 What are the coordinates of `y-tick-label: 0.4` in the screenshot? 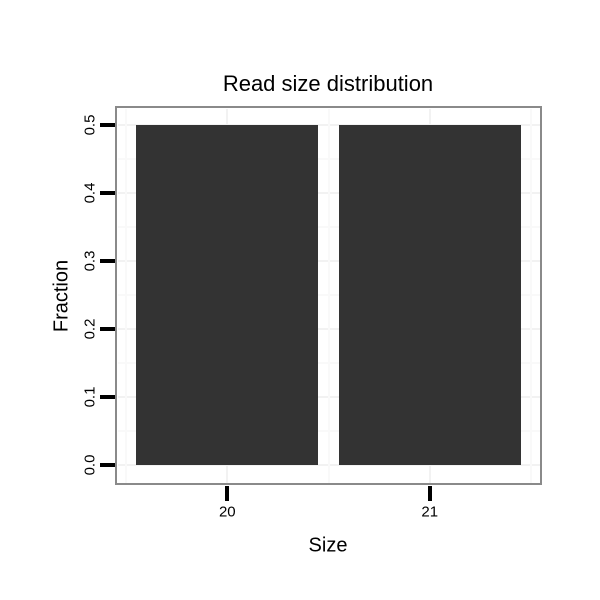 It's located at (90, 193).